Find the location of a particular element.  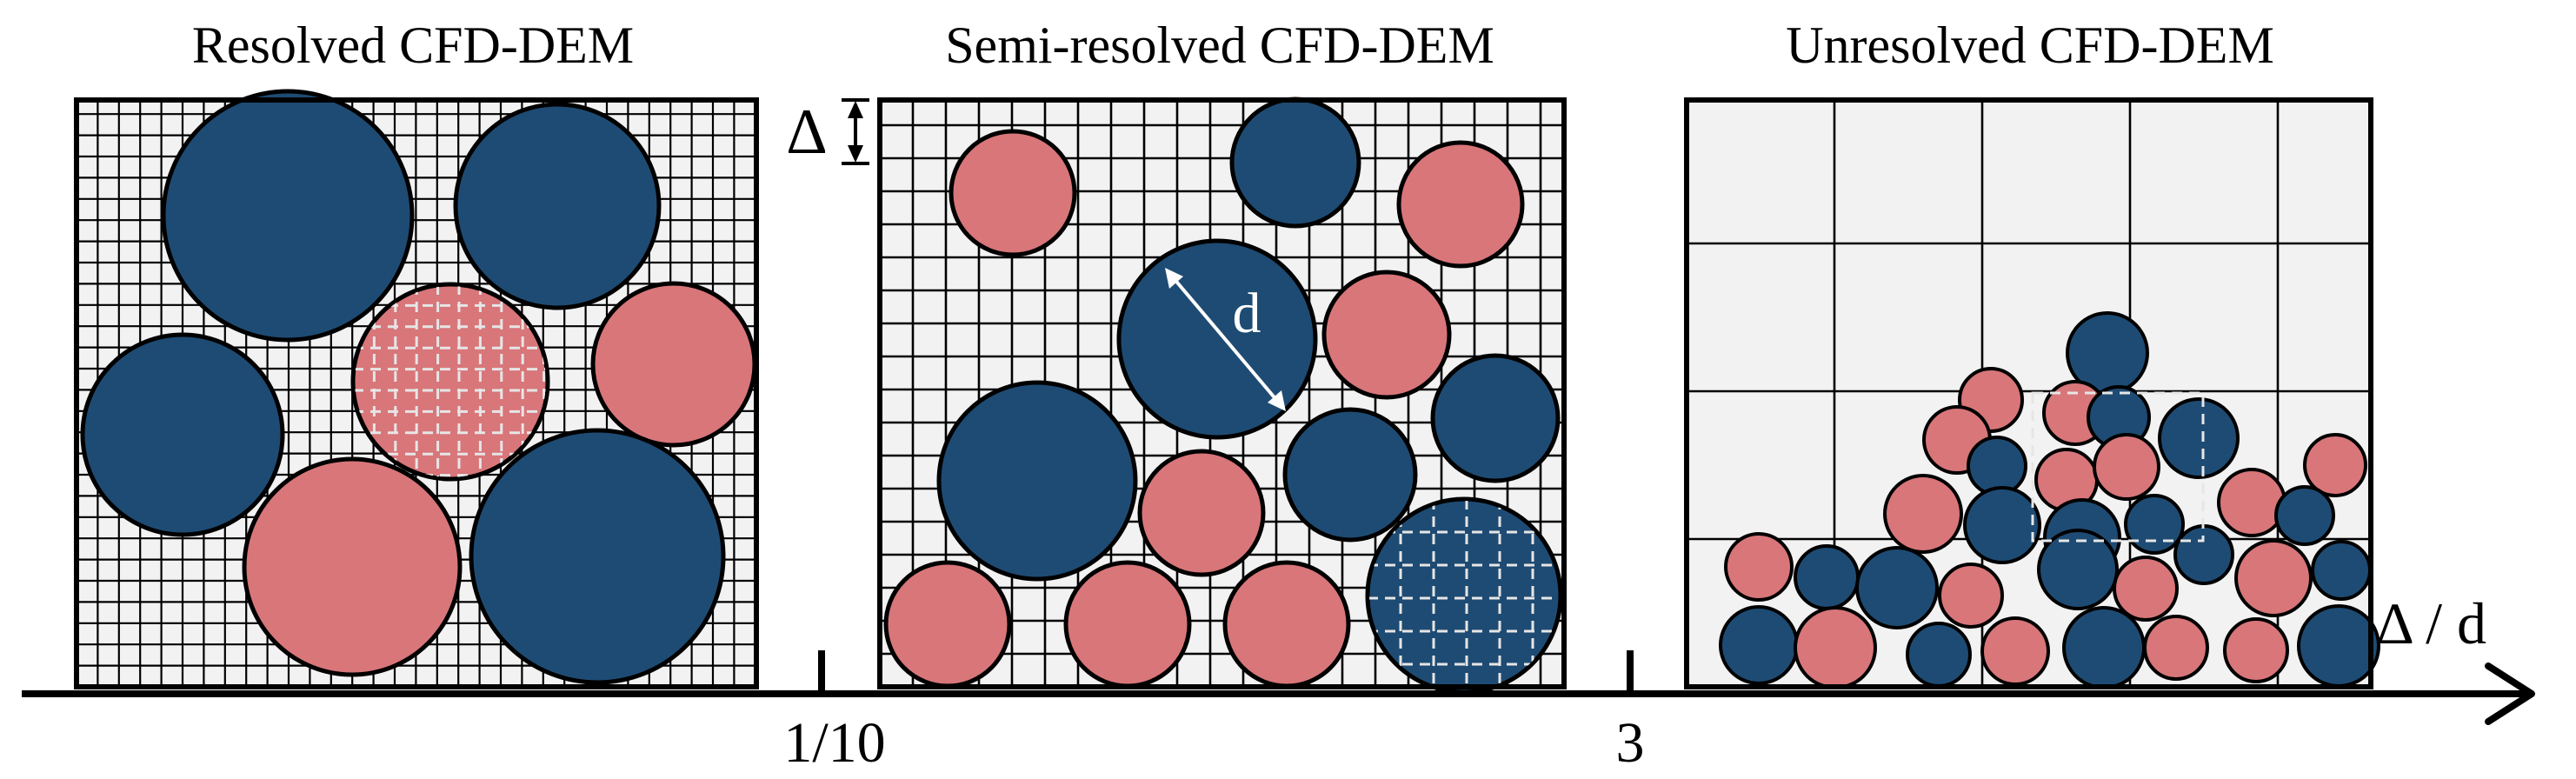

delta-over-d-axis is located at coordinates (1278, 687).